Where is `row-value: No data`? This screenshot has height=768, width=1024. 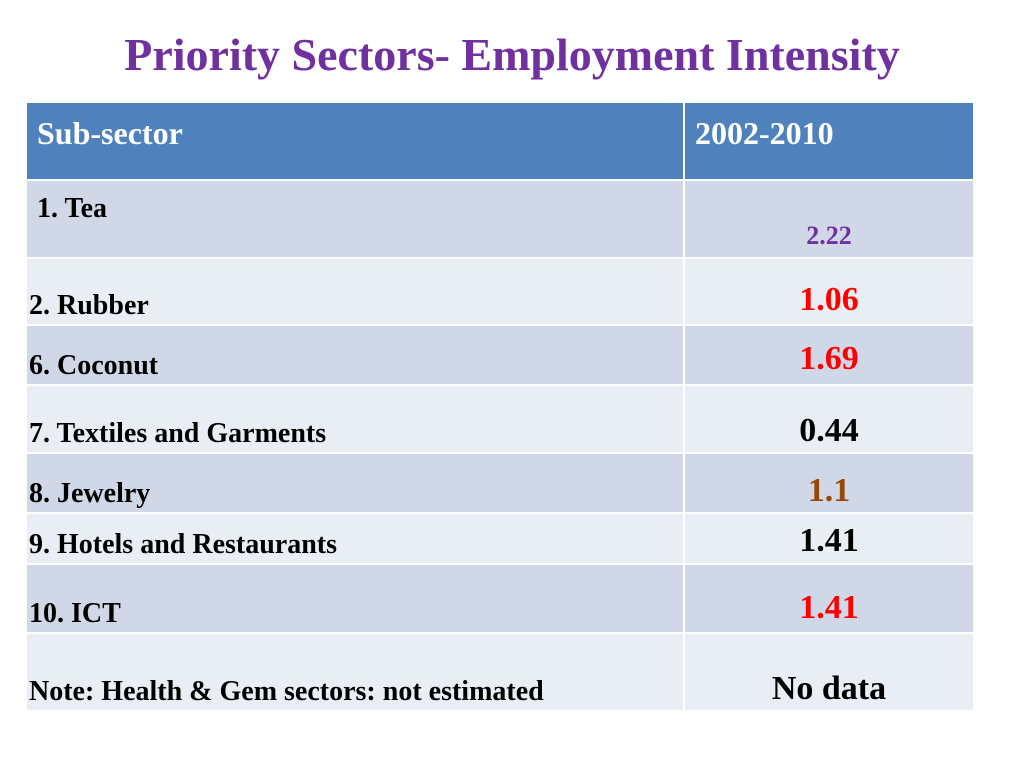
row-value: No data is located at coordinates (829, 672).